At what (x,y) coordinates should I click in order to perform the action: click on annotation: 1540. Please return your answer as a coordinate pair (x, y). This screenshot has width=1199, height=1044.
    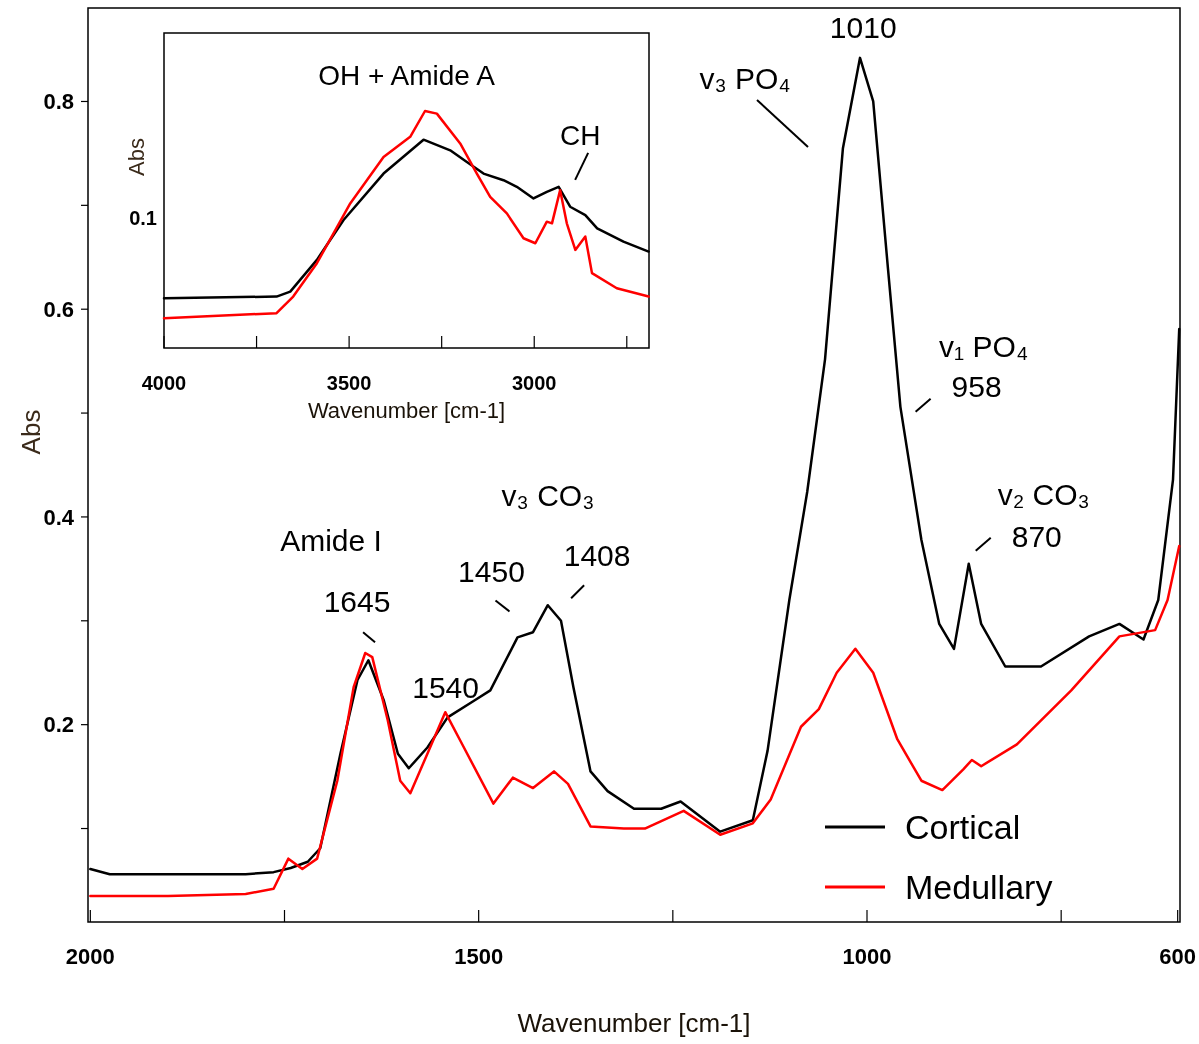
    Looking at the image, I should click on (445, 687).